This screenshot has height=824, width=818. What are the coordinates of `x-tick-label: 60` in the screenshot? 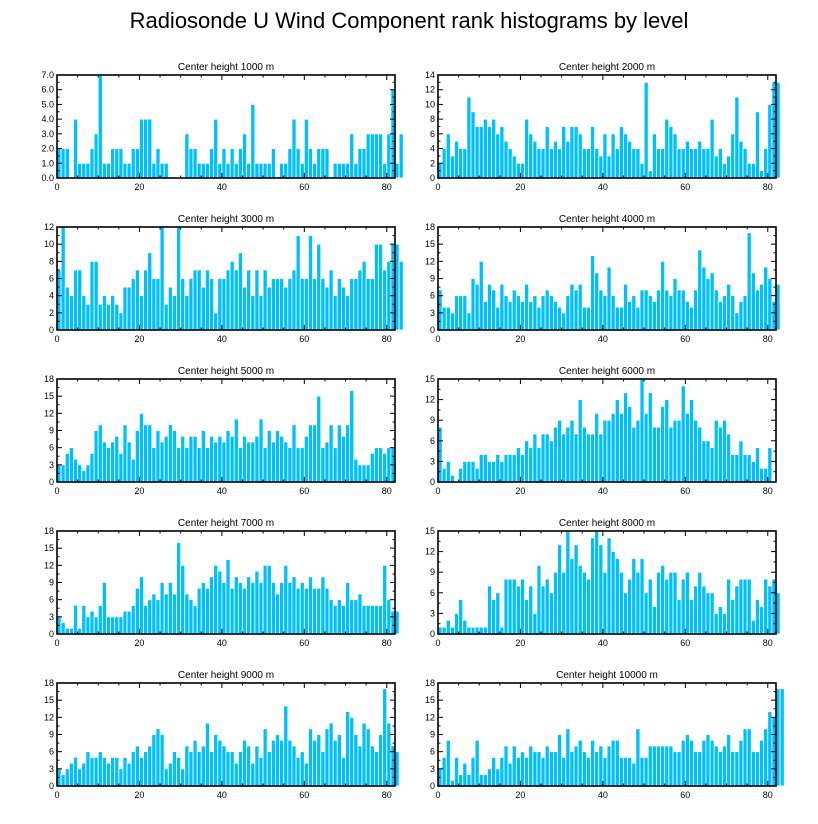 It's located at (685, 339).